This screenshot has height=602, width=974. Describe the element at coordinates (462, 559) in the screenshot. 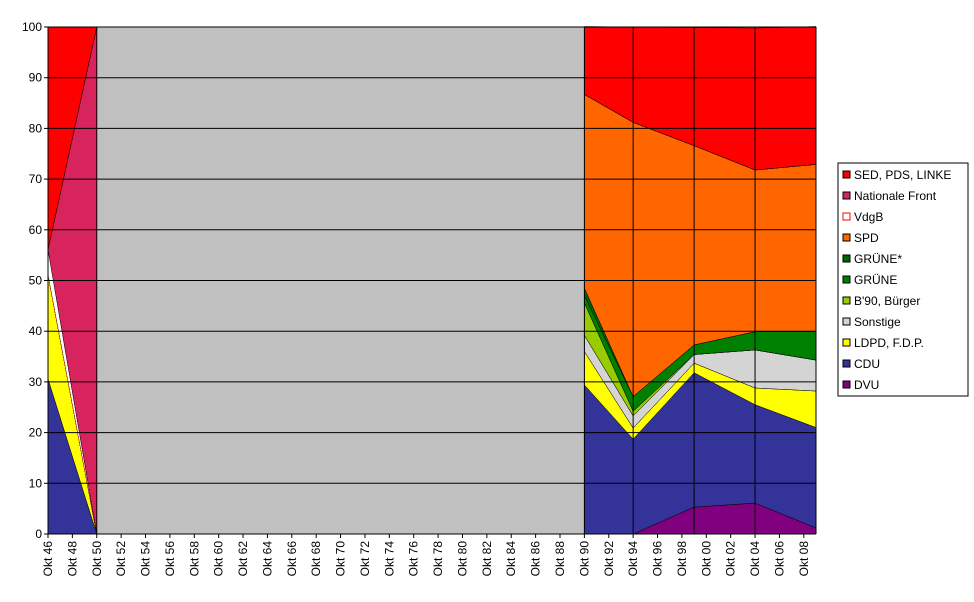

I see `x-tick-label: Okt 80` at that location.